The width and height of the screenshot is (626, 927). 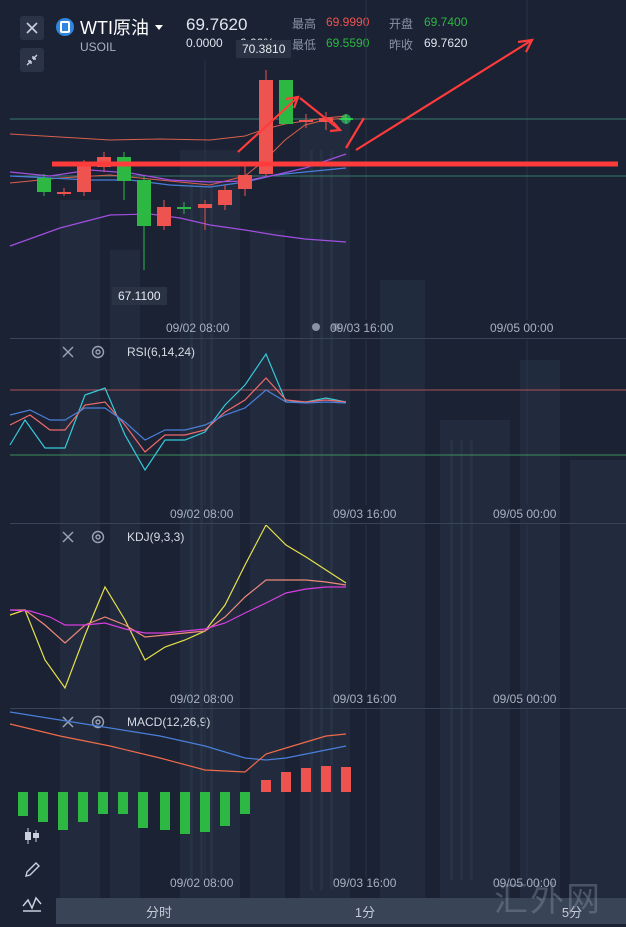 I want to click on current-price: 69.7620, so click(x=217, y=24).